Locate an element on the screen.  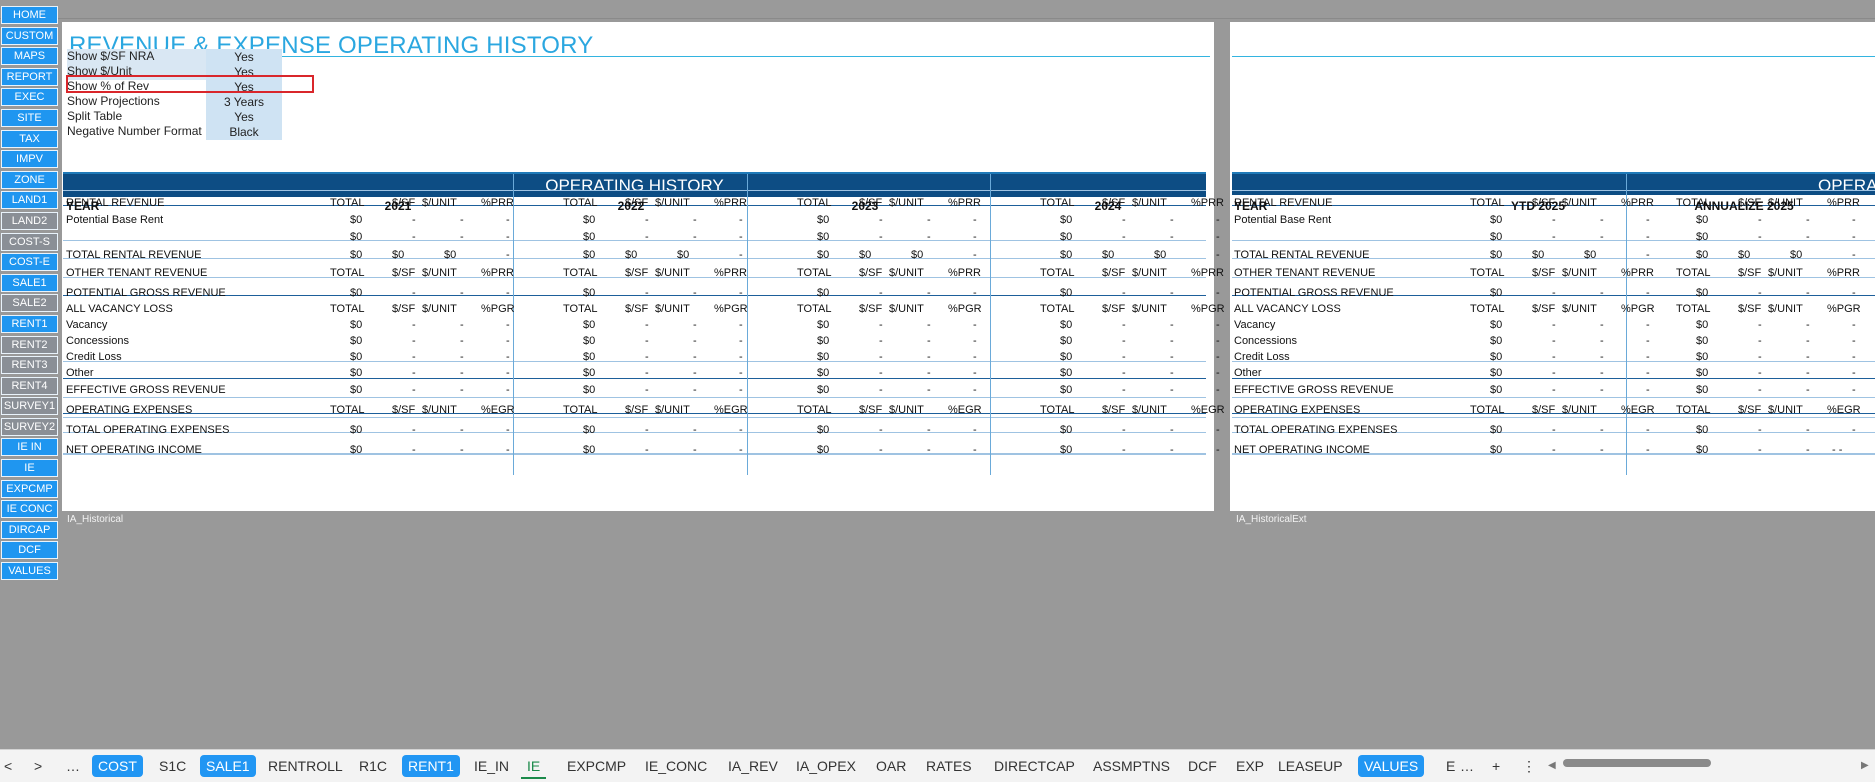
nav-button: HOME is located at coordinates (29, 15).